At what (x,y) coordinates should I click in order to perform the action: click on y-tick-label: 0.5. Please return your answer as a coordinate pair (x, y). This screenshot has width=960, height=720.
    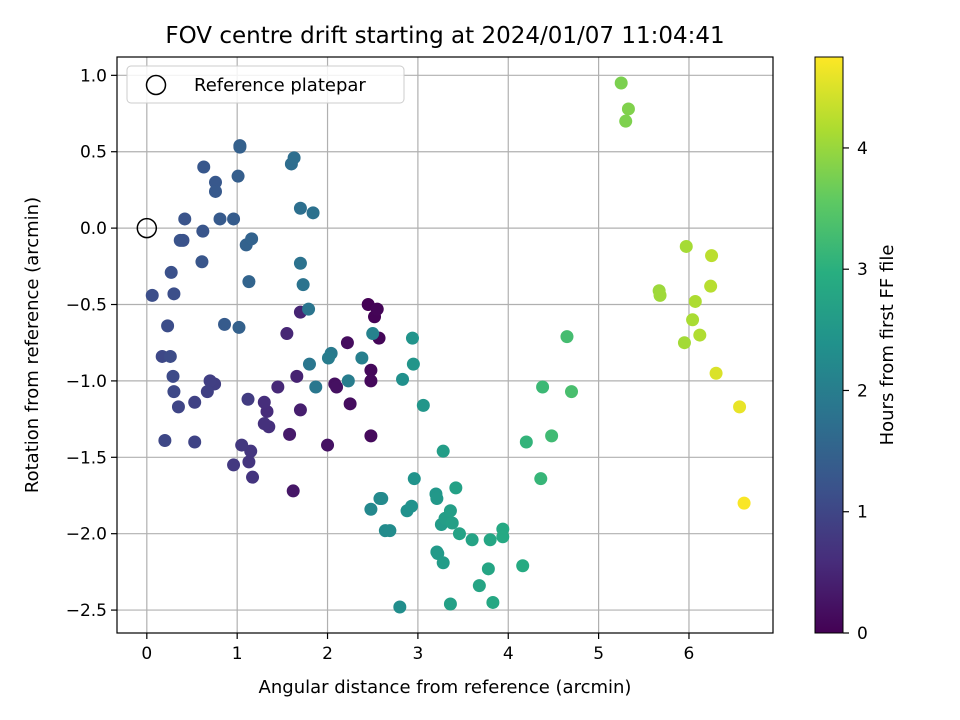
    Looking at the image, I should click on (93, 153).